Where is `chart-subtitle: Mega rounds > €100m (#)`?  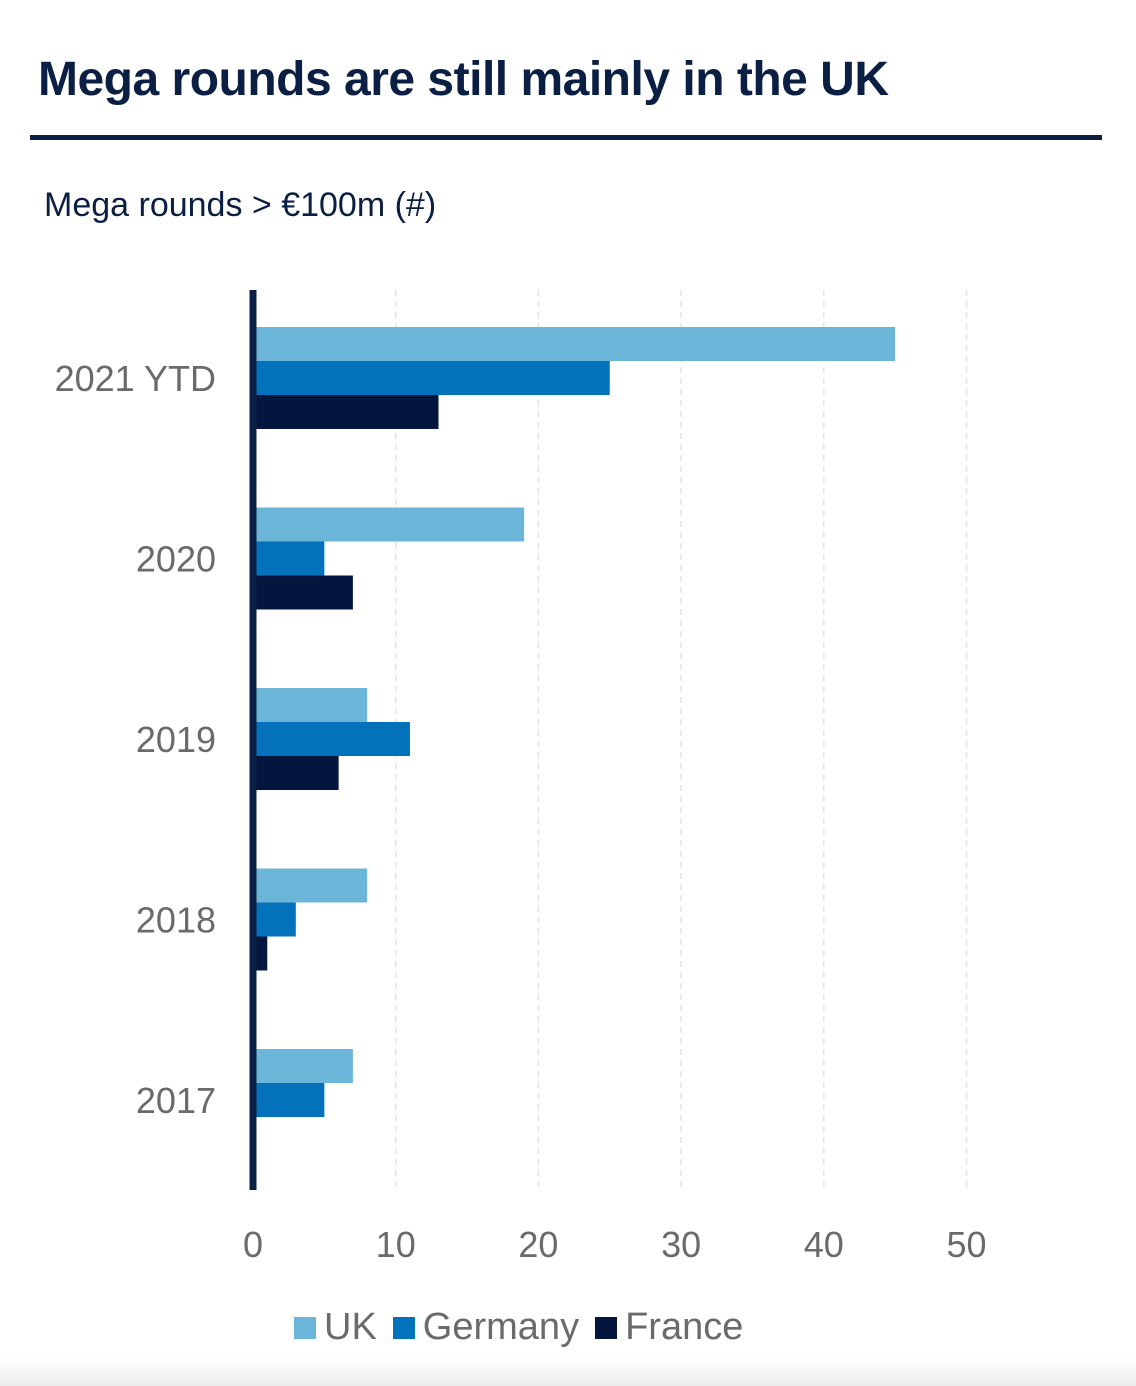
chart-subtitle: Mega rounds > €100m (#) is located at coordinates (240, 205).